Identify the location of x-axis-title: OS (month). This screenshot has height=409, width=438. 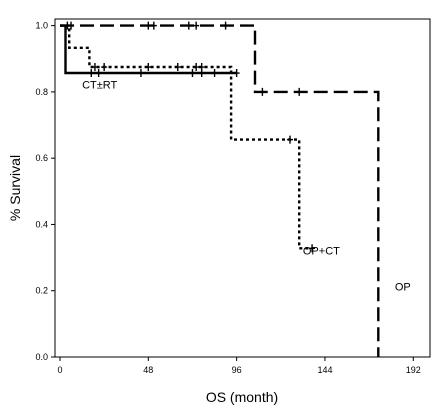
(242, 397).